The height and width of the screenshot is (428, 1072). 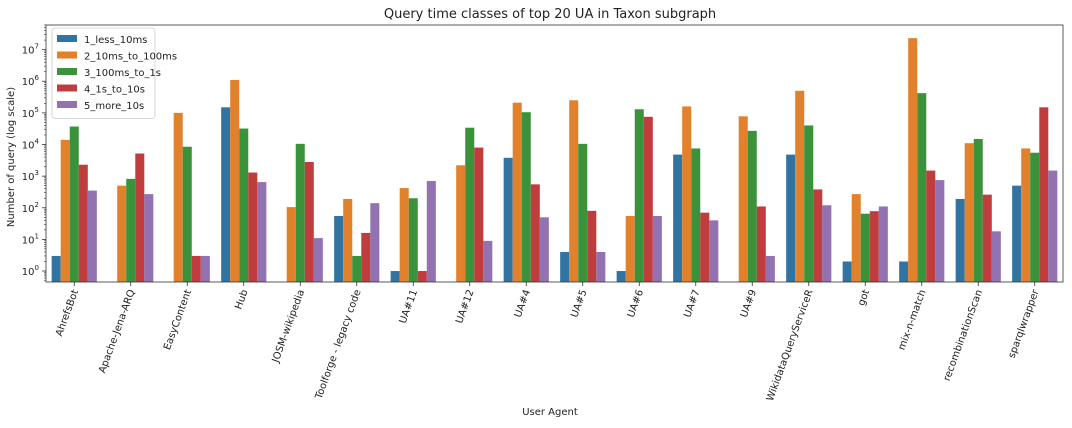 What do you see at coordinates (913, 320) in the screenshot?
I see `x-tick-label: mix-n-match` at bounding box center [913, 320].